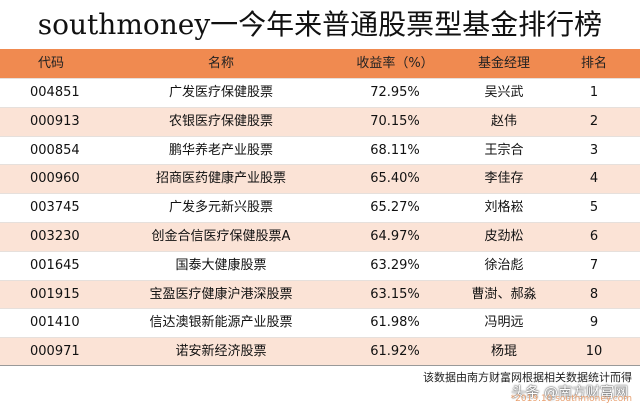 The height and width of the screenshot is (404, 640). What do you see at coordinates (220, 121) in the screenshot?
I see `cell-name: 农银医疗保健股票` at bounding box center [220, 121].